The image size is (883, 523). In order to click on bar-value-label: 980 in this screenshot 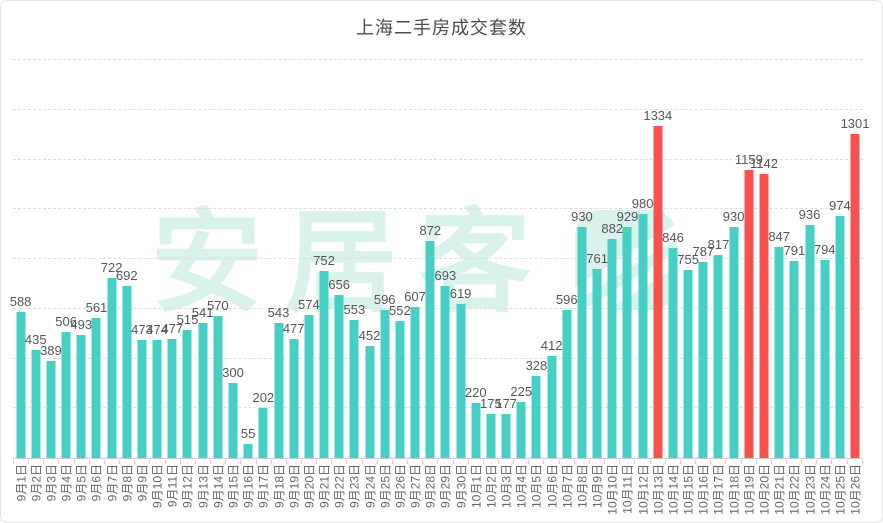, I will do `click(642, 203)`.